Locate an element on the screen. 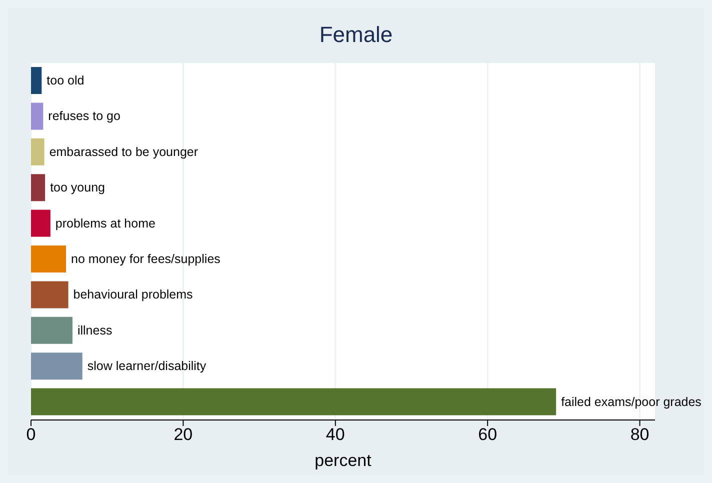 This screenshot has height=483, width=712. x-tick-label: 40 is located at coordinates (335, 434).